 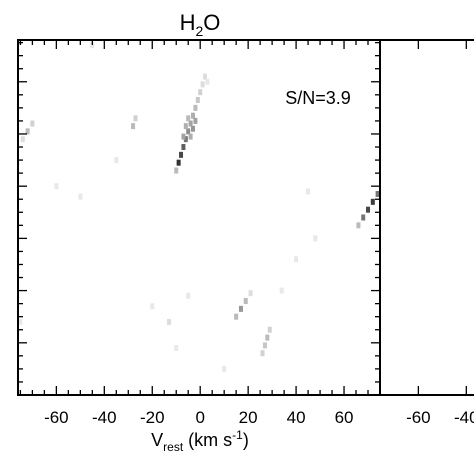 What do you see at coordinates (237, 435) in the screenshot?
I see `x-label-sup: -1` at bounding box center [237, 435].